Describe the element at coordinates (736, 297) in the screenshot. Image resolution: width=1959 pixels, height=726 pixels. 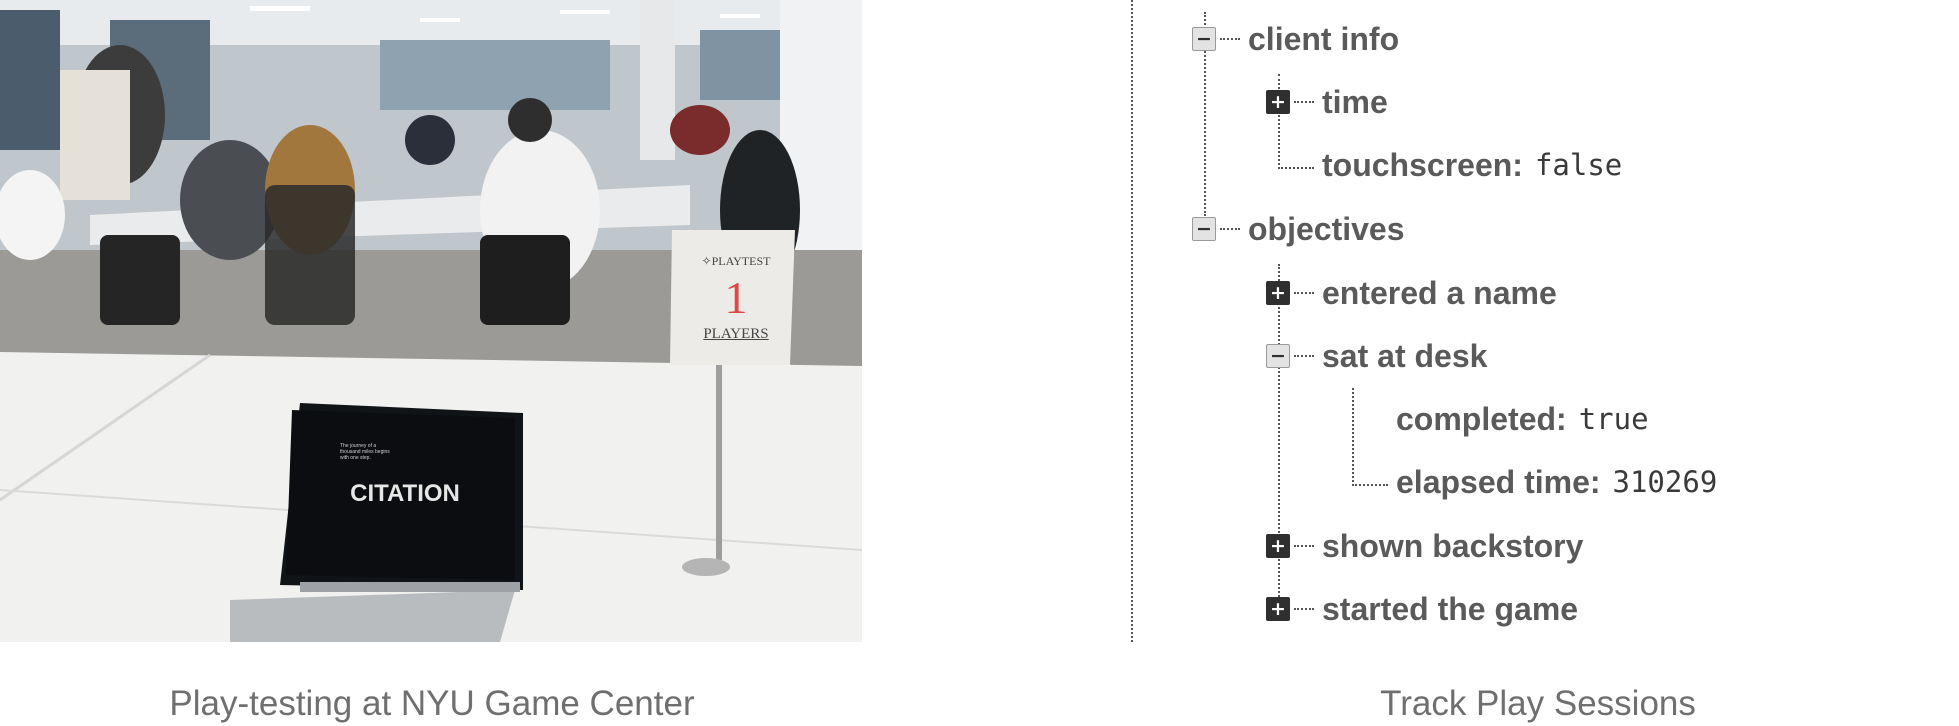
I see `playtest-sign-number: 1` at that location.